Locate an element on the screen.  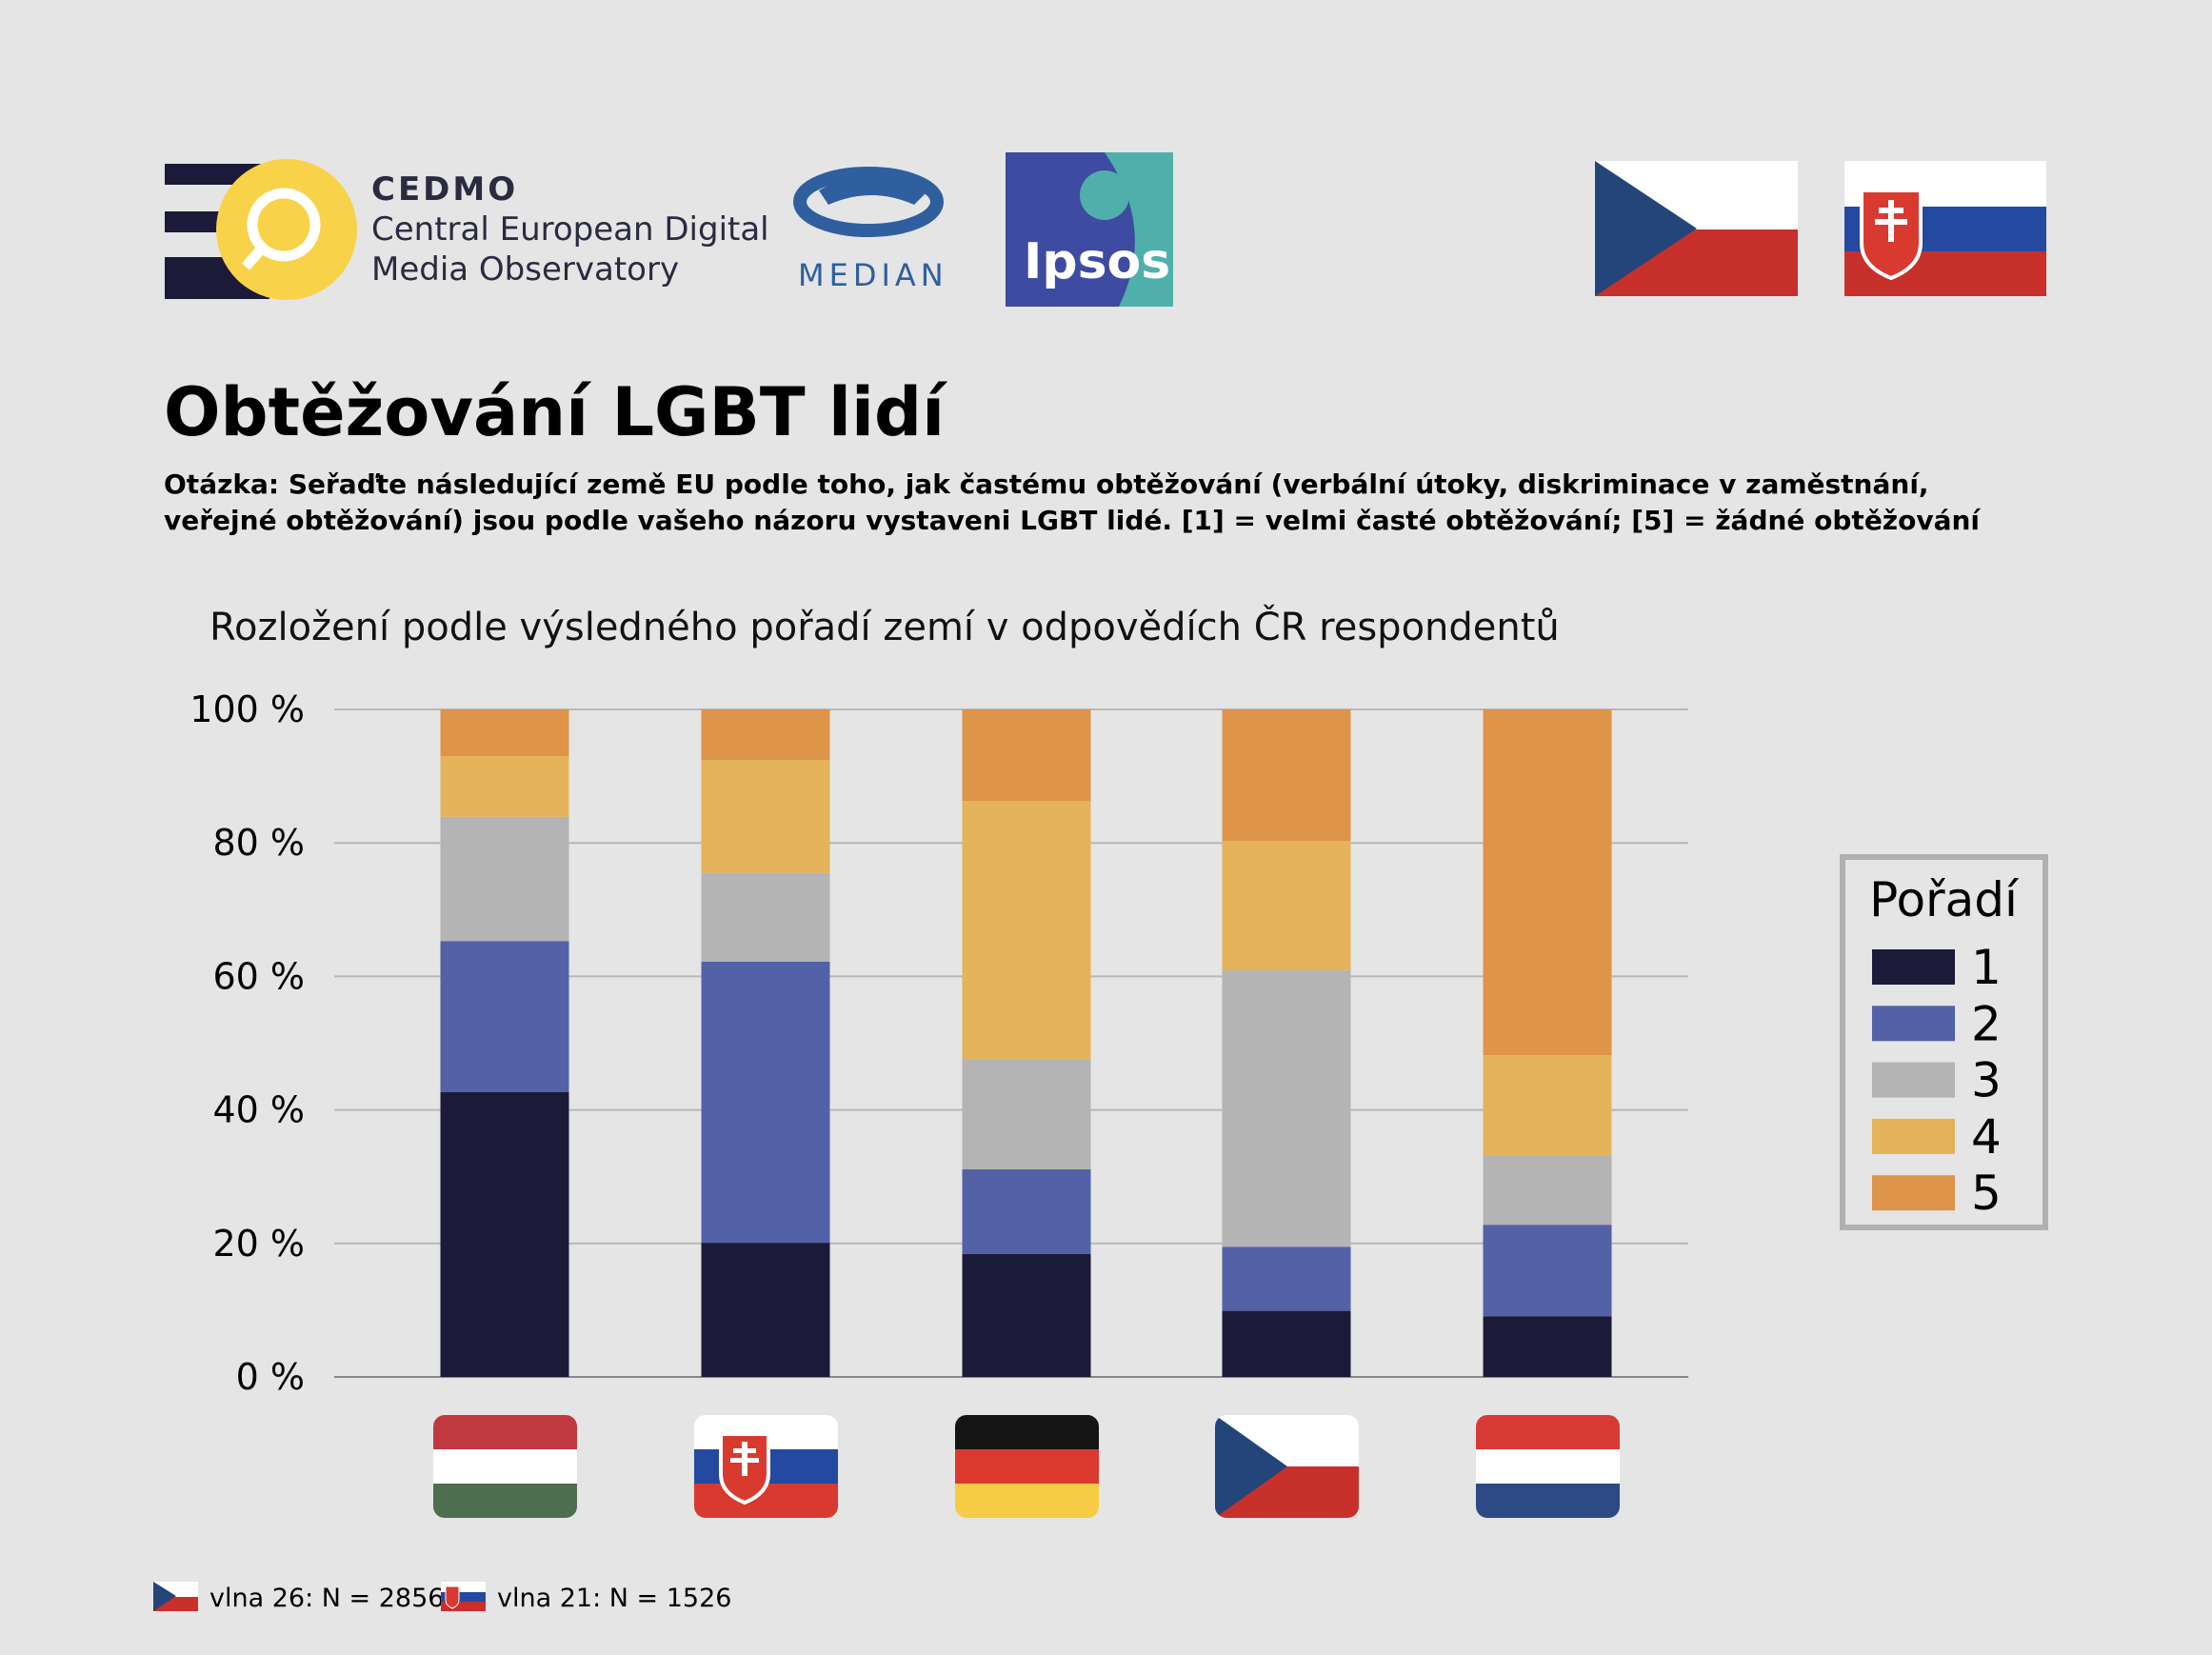
median-text: MEDIAN is located at coordinates (873, 275).